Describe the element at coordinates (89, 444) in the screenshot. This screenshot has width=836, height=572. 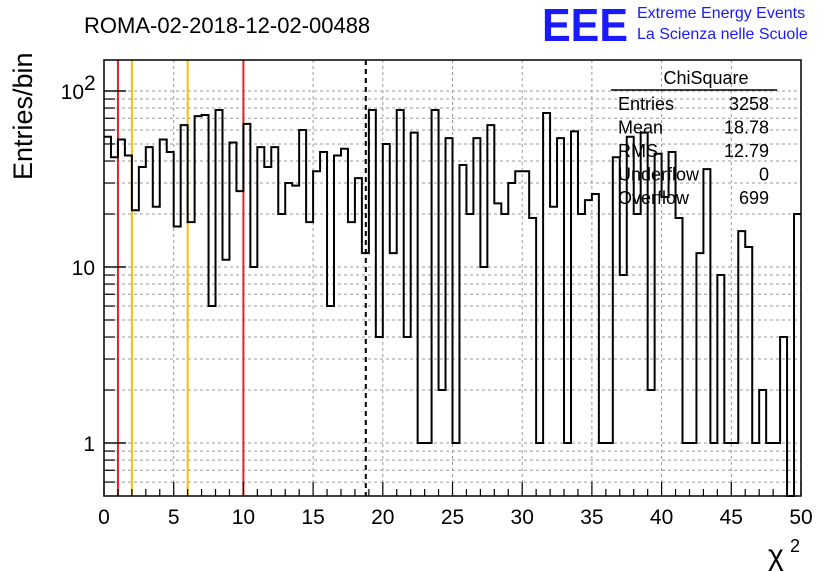
I see `y-tick-label: 1` at that location.